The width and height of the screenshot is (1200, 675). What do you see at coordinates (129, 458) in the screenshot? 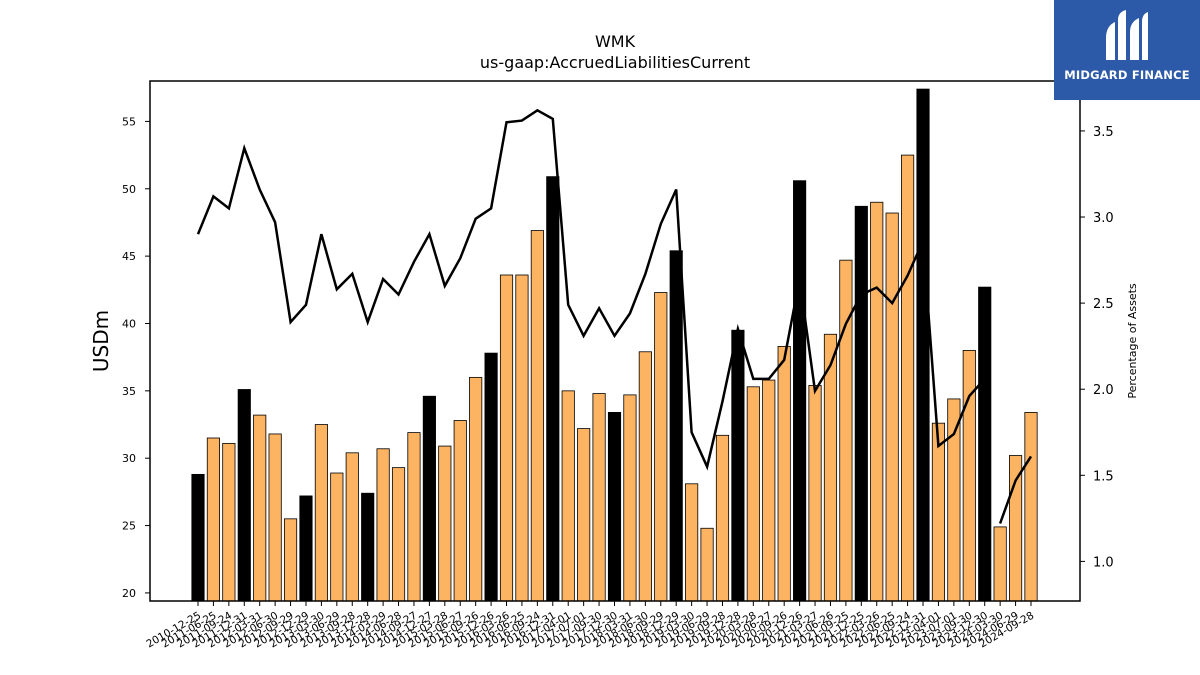
I see `y-tick-label: 30` at bounding box center [129, 458].